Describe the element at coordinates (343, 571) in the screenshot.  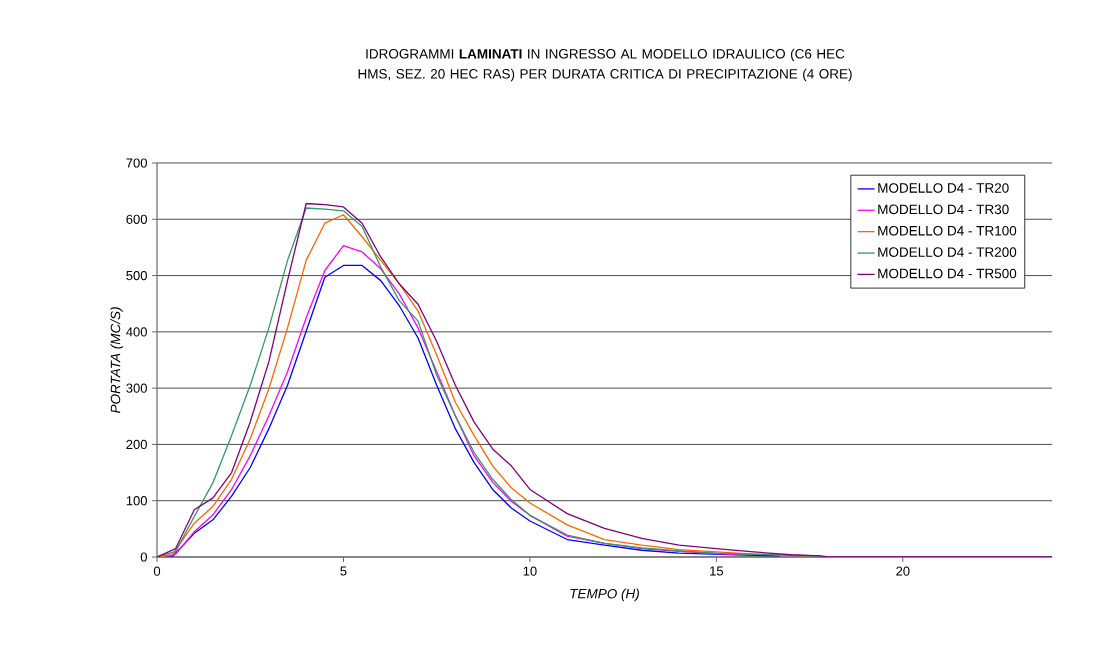
I see `x-tick-label: 5` at that location.